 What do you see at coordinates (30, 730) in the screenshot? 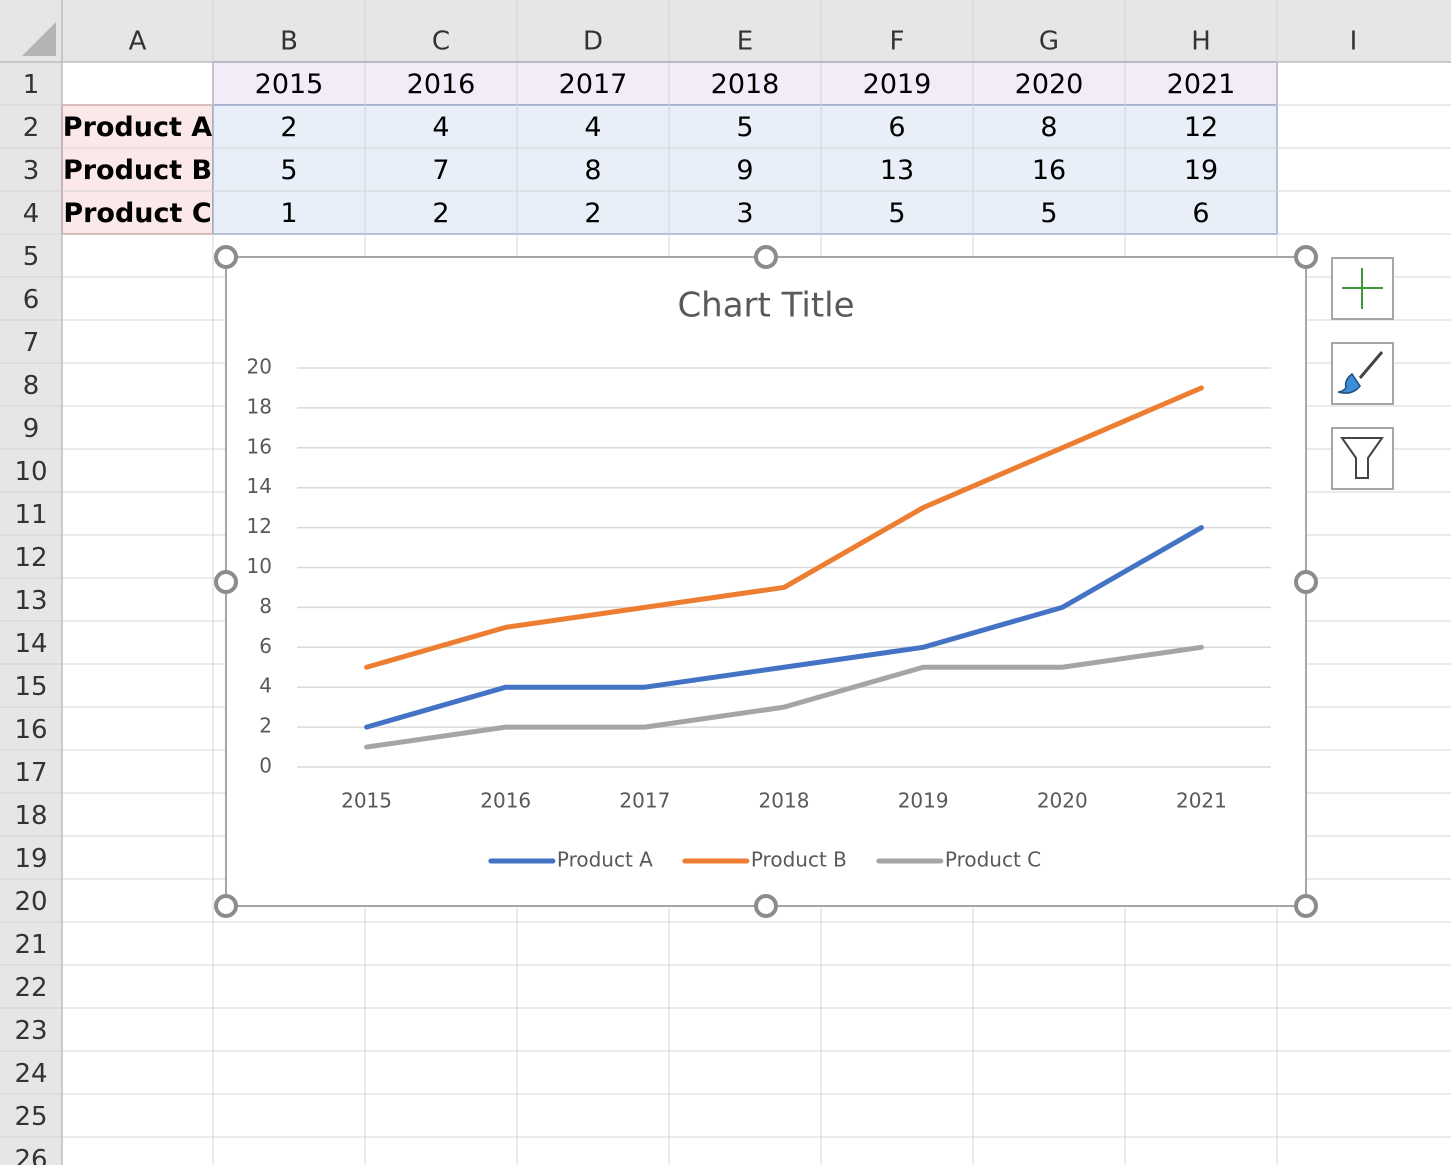
I see `row-header: 16` at bounding box center [30, 730].